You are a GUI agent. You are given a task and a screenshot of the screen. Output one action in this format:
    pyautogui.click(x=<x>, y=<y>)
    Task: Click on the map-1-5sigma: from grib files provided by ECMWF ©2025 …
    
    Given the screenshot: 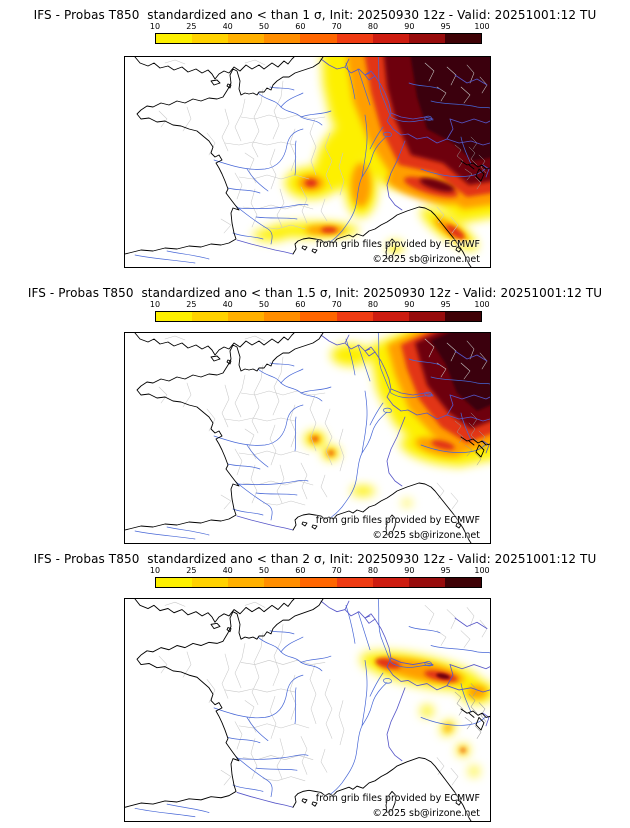 What is the action you would take?
    pyautogui.click(x=307, y=438)
    